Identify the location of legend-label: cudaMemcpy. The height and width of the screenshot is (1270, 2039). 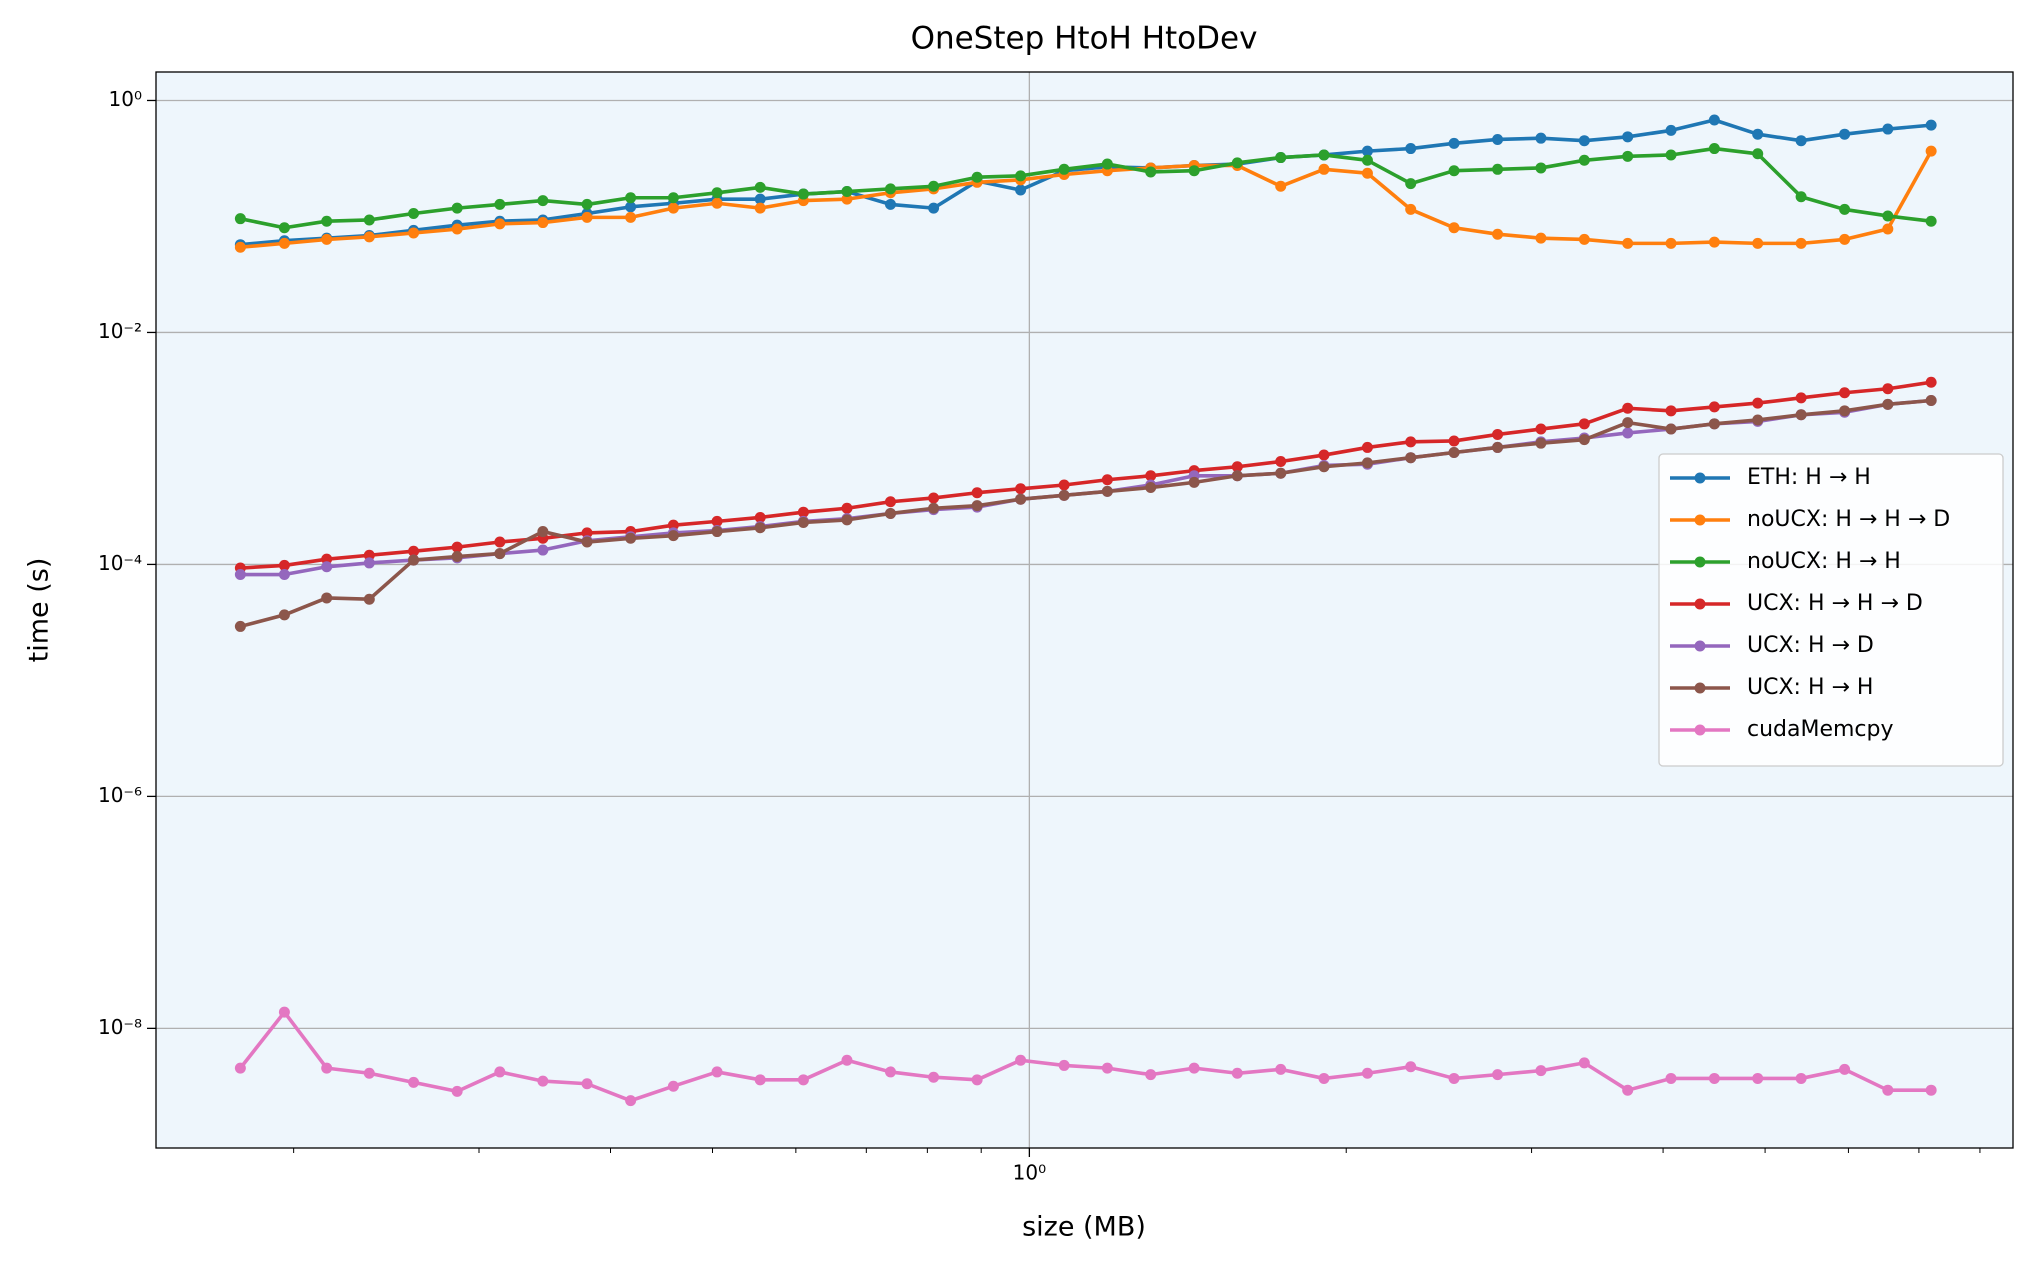
(1820, 729).